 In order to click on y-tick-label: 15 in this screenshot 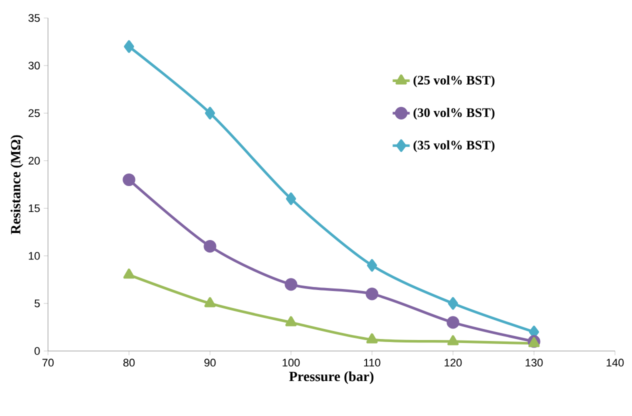, I will do `click(34, 208)`.